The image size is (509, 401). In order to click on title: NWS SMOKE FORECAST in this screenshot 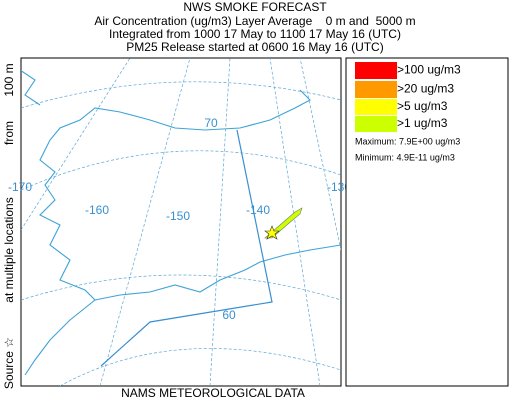, I will do `click(255, 7)`.